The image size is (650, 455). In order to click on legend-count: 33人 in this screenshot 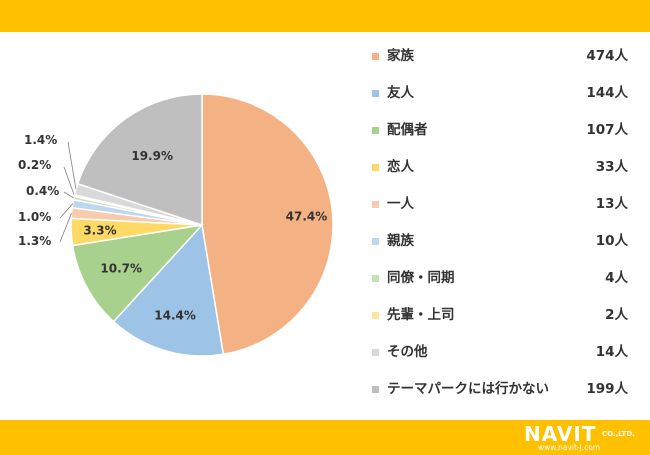, I will do `click(611, 167)`.